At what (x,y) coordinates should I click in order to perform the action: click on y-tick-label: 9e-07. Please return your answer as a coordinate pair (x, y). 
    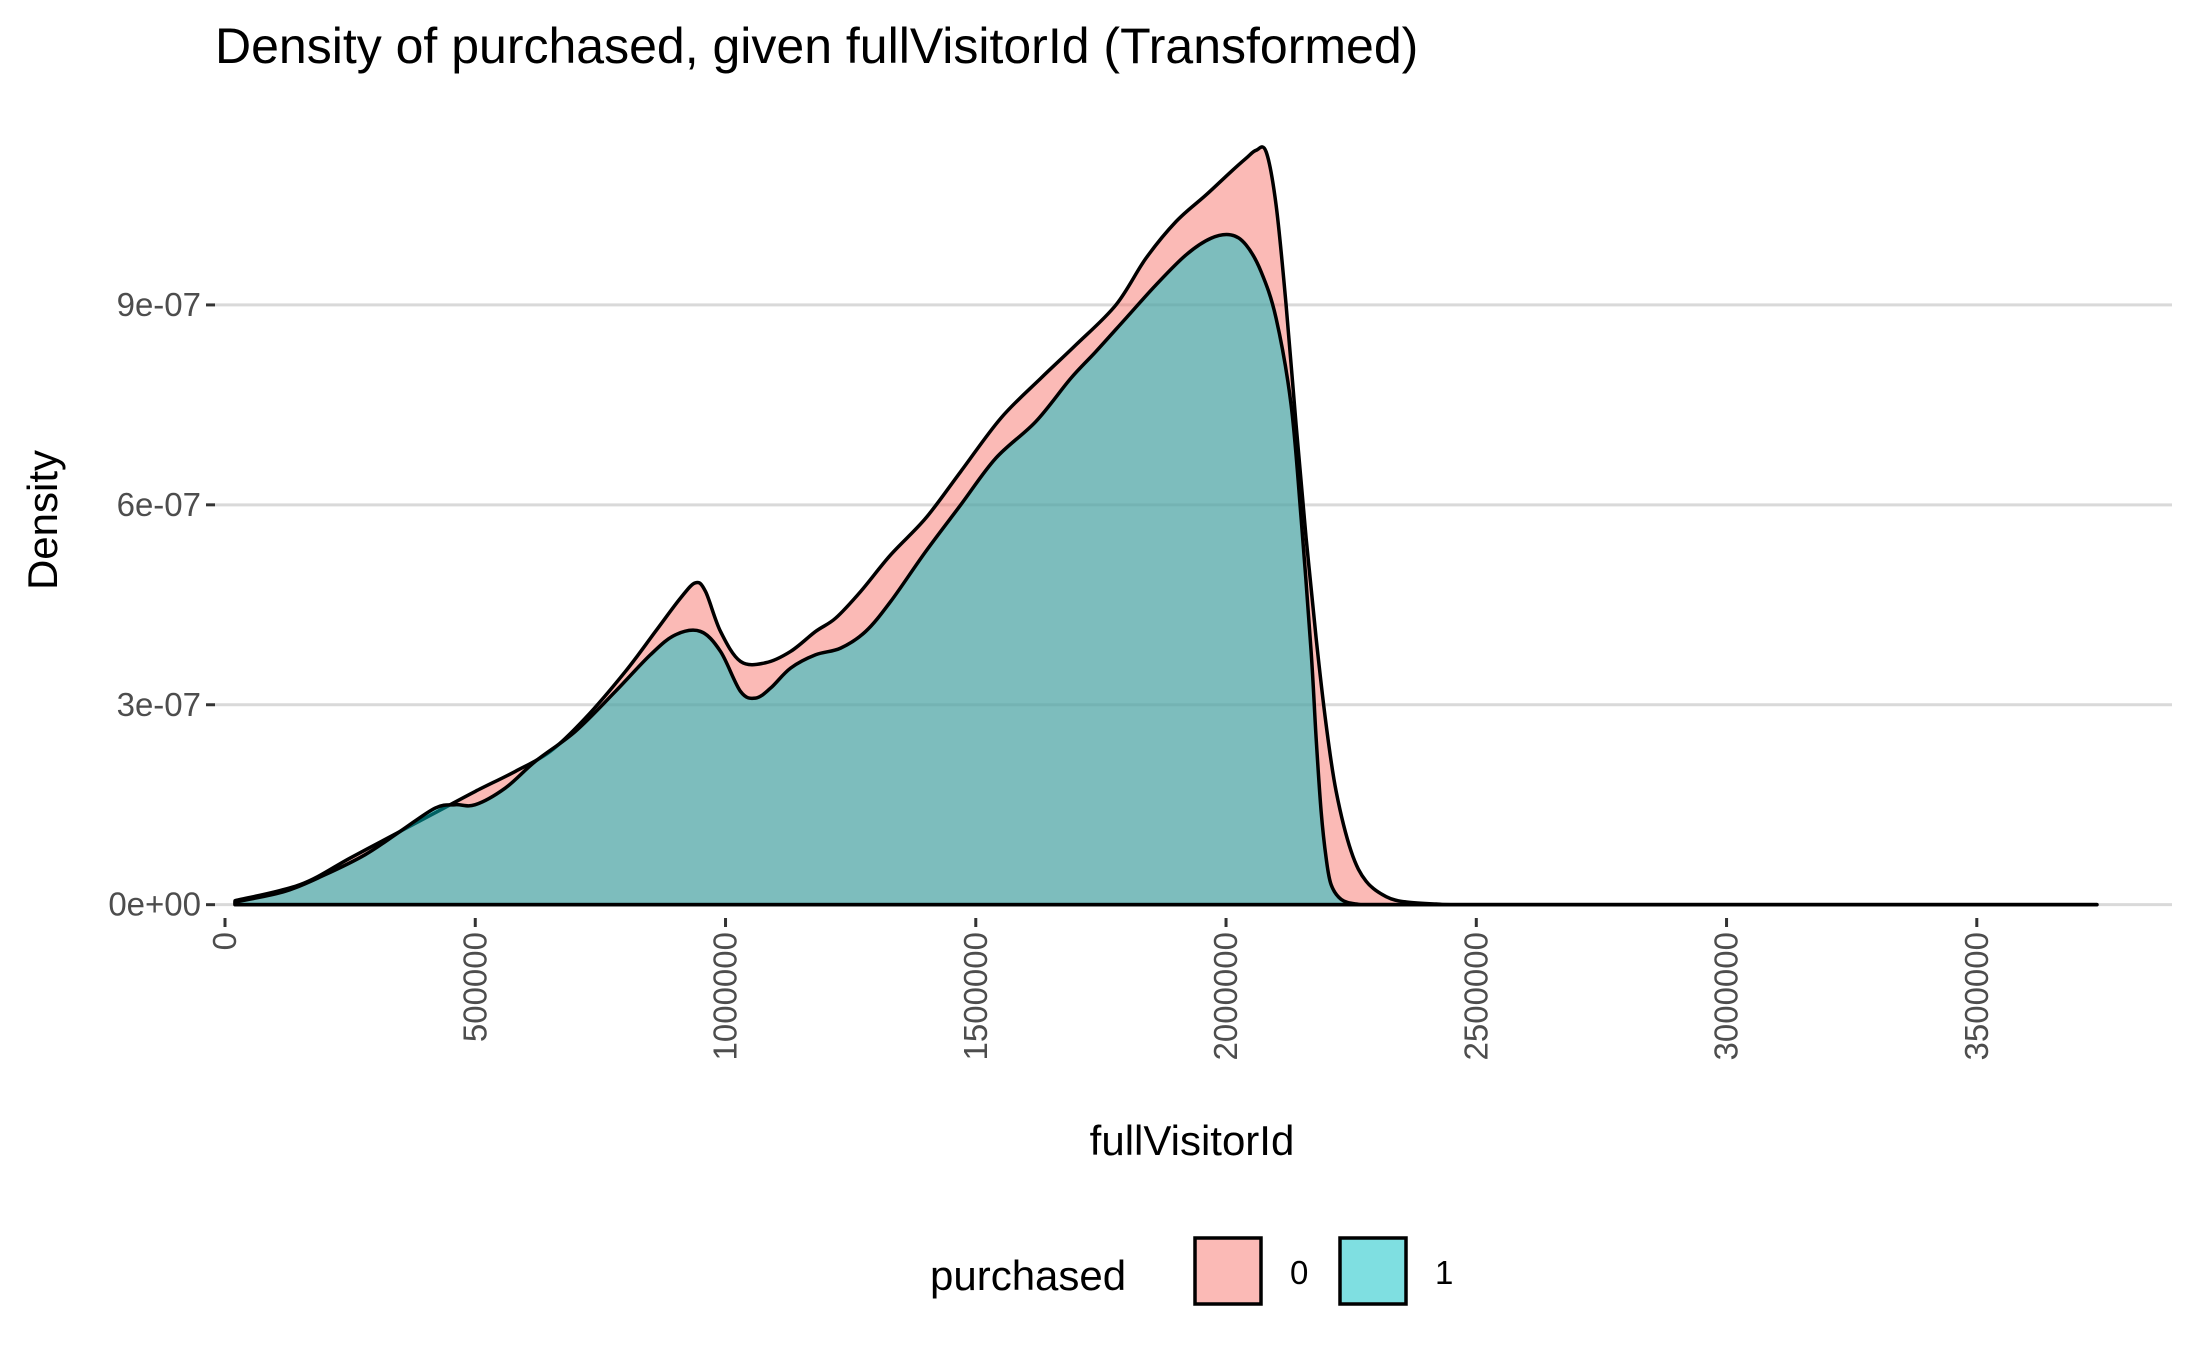
    Looking at the image, I should click on (159, 304).